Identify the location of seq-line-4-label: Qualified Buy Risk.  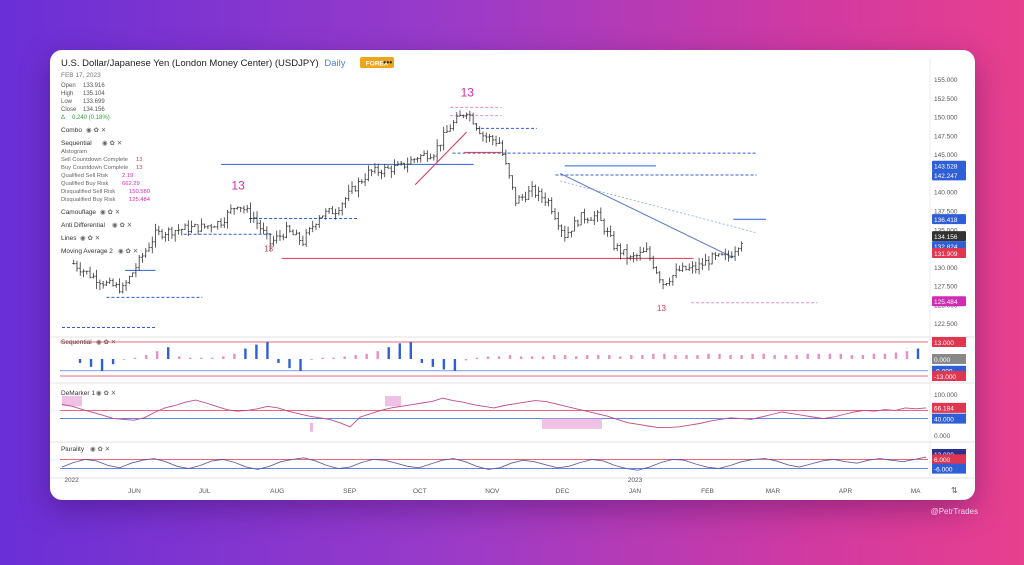
(84, 184).